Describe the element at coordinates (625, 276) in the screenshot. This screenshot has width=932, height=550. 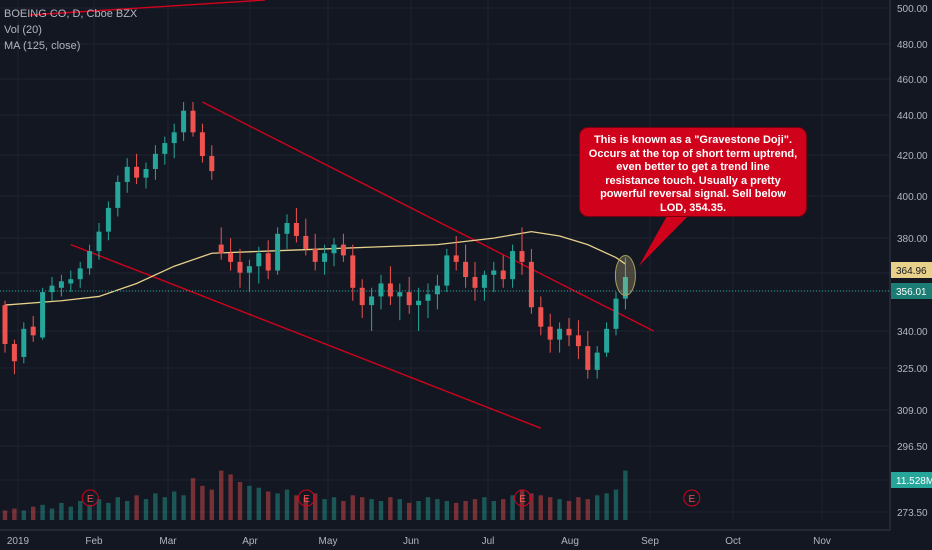
I see `doji-highlight` at that location.